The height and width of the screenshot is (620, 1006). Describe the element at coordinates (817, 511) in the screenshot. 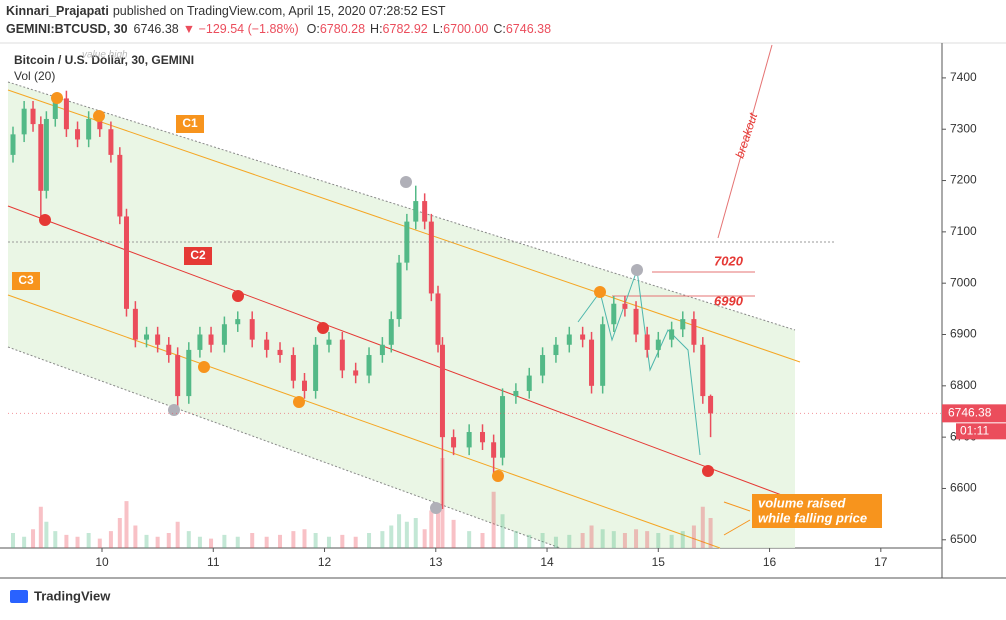

I see `note-box` at that location.